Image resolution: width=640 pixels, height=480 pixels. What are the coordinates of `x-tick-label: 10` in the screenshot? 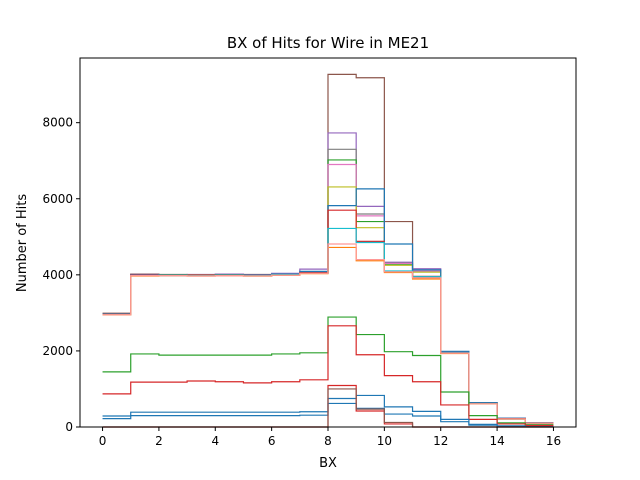 It's located at (384, 441).